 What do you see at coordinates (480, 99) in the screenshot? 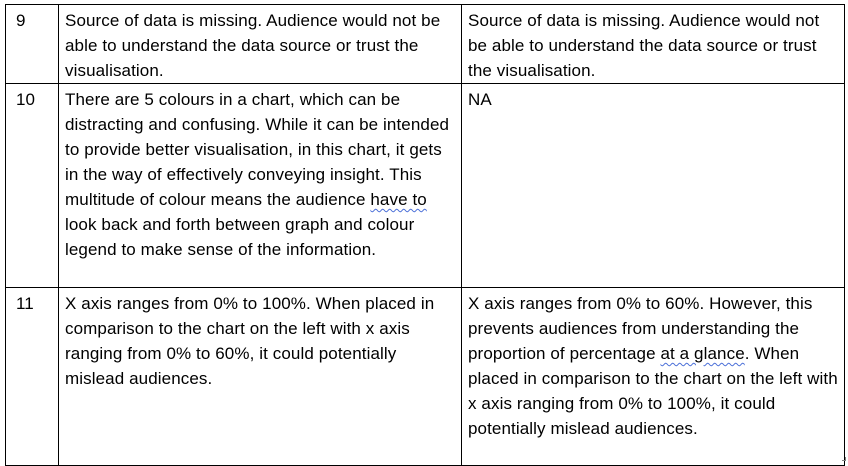
I see `cell-text: NA` at bounding box center [480, 99].